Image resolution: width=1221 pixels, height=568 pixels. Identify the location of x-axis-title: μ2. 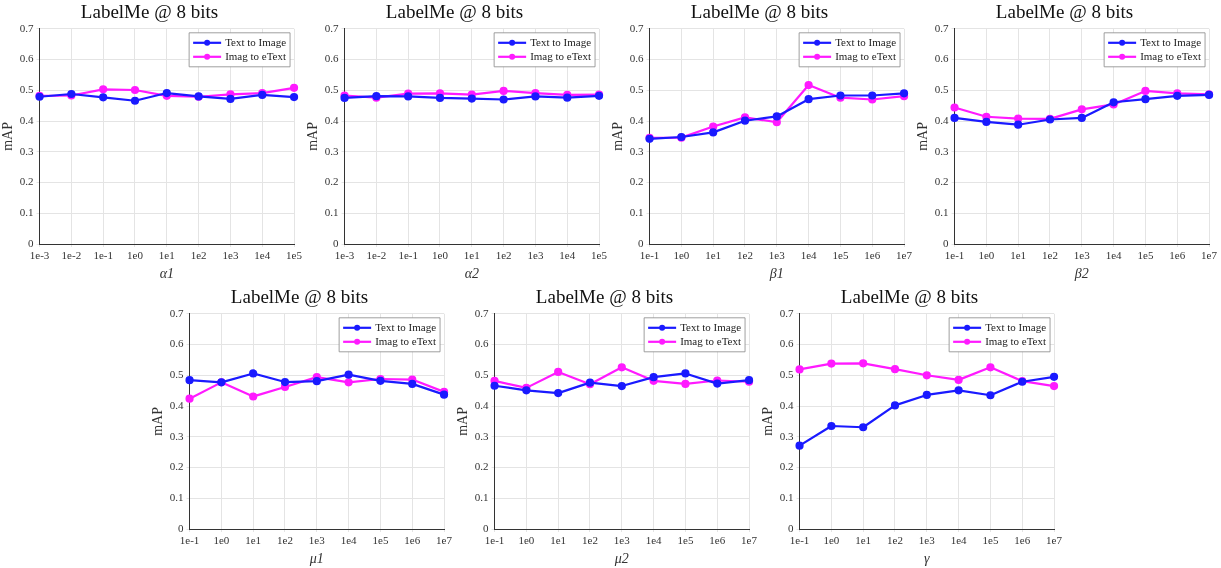
(621, 559).